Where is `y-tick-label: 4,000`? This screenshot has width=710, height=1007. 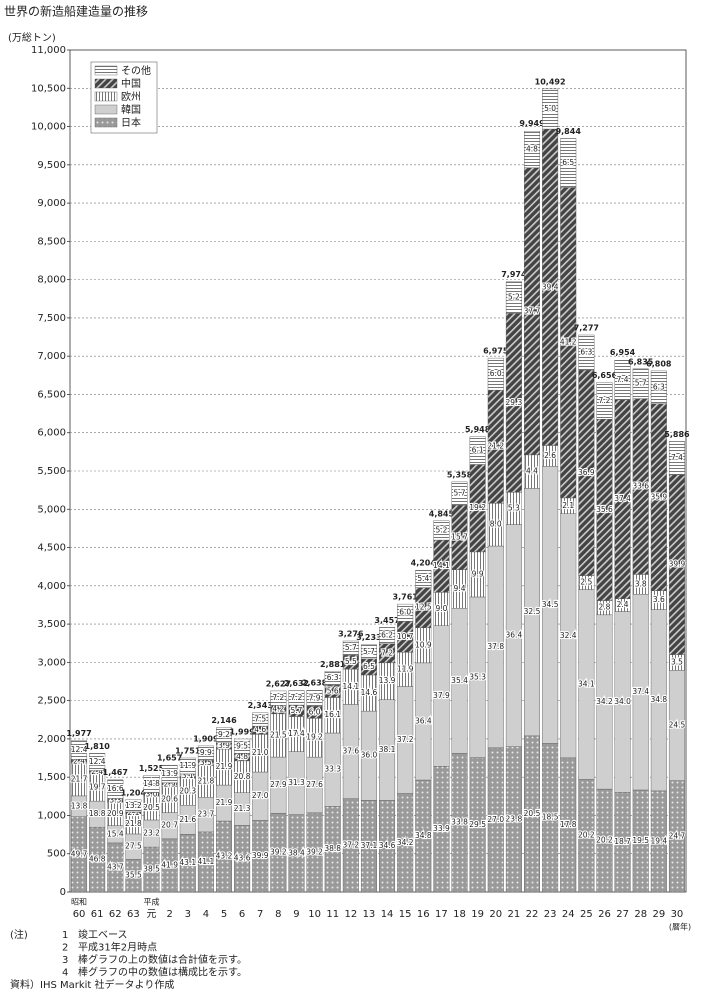 y-tick-label: 4,000 is located at coordinates (51, 586).